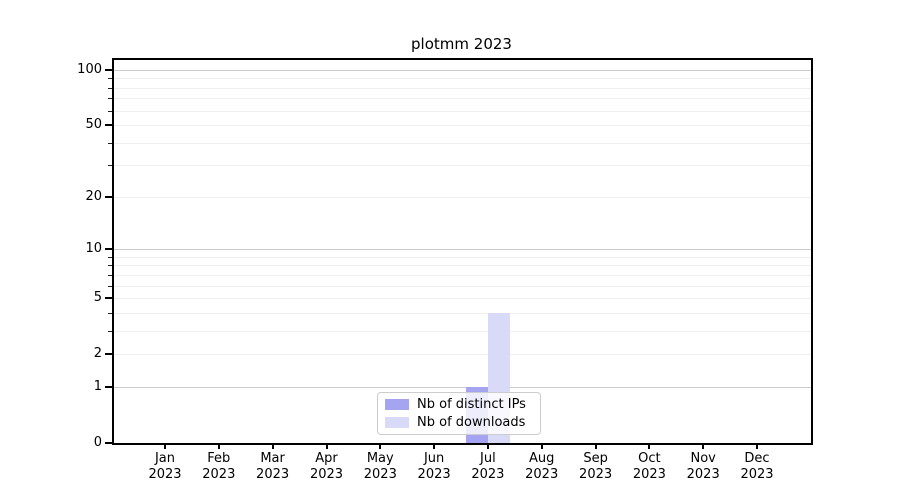 Image resolution: width=900 pixels, height=500 pixels. I want to click on legend-item-distinct-ips: Nb of distinct IPs, so click(459, 405).